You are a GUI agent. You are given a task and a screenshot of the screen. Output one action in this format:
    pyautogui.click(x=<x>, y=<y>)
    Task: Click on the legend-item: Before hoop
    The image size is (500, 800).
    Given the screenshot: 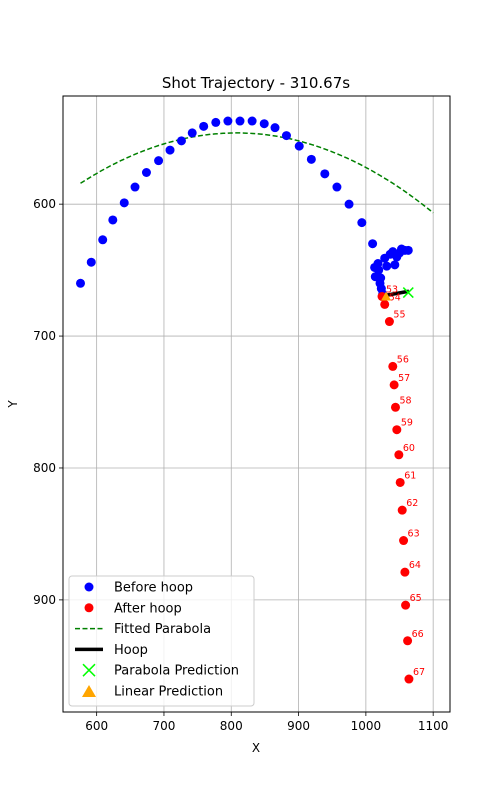 What is the action you would take?
    pyautogui.click(x=138, y=588)
    